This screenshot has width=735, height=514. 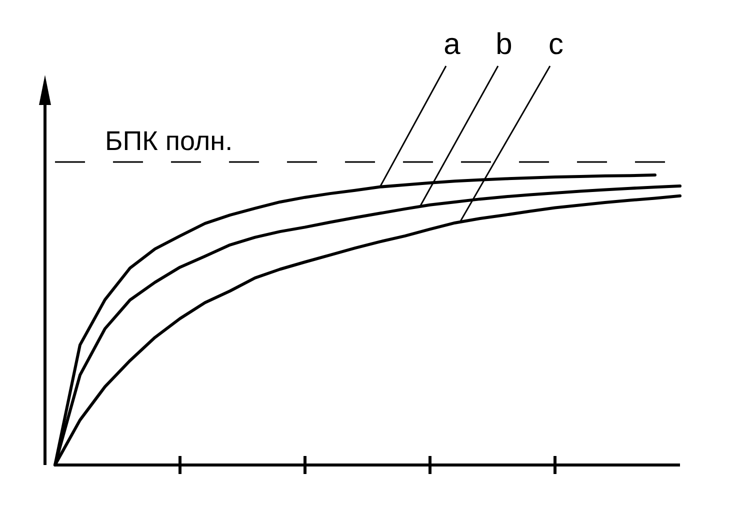 What do you see at coordinates (169, 141) in the screenshot?
I see `ref-line-label: БПК полн.` at bounding box center [169, 141].